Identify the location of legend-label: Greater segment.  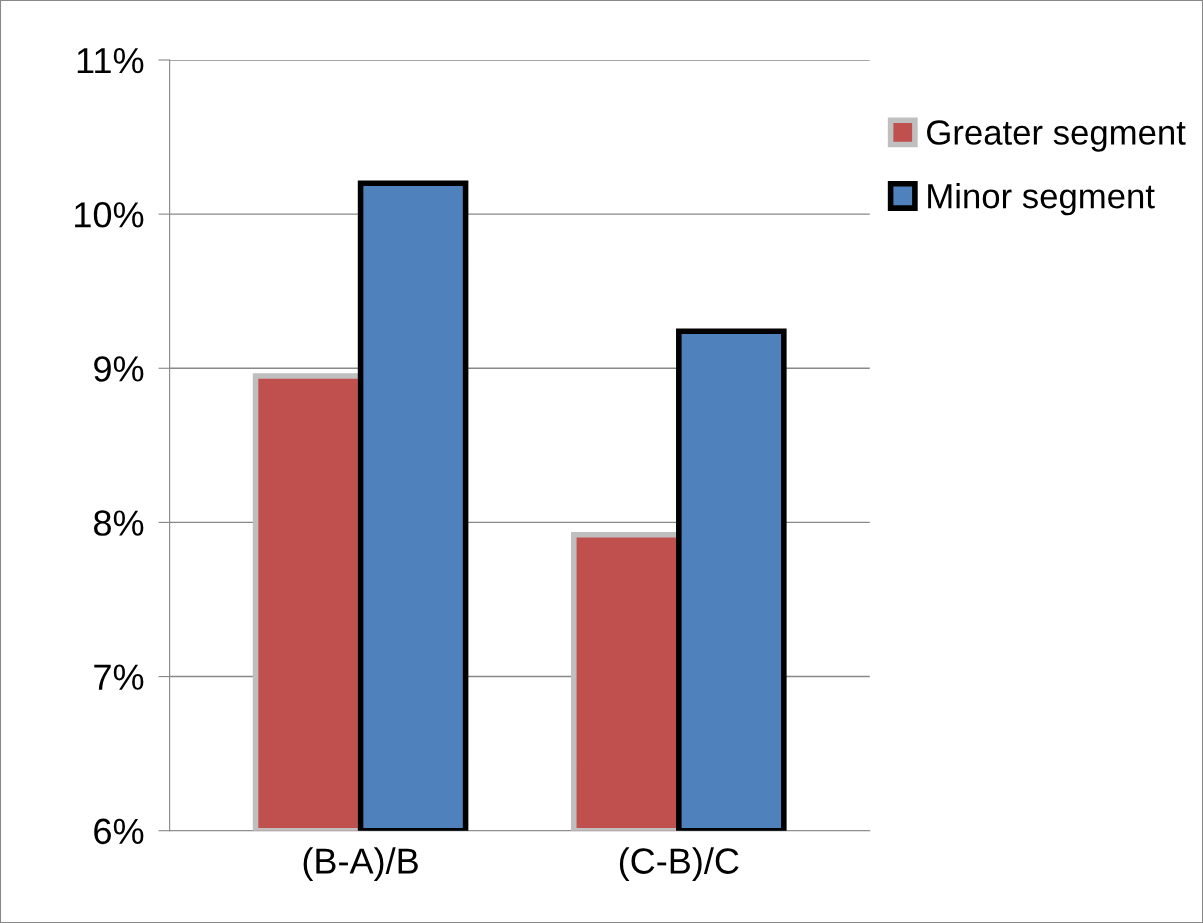
(1056, 136).